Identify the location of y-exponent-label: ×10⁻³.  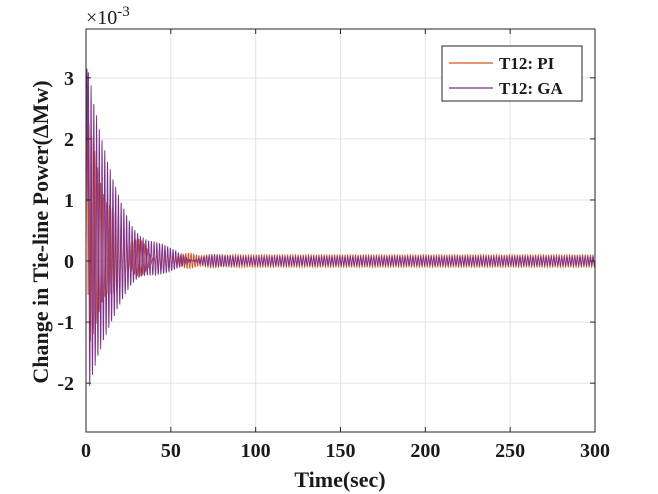
(108, 16).